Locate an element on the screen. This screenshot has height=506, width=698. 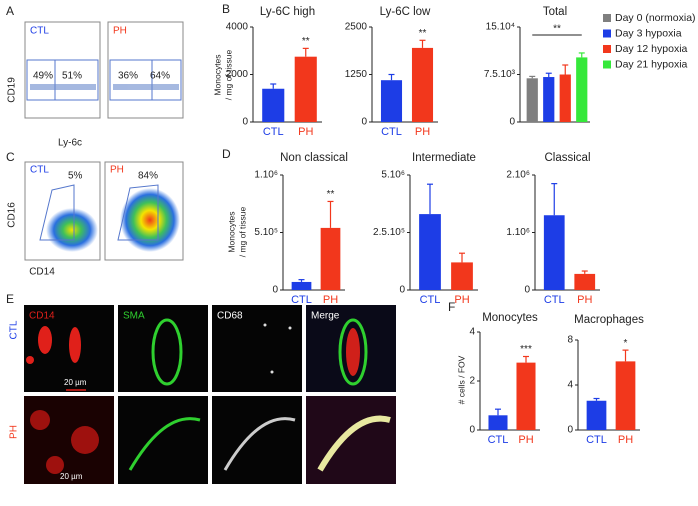
gate-value: 51% is located at coordinates (72, 76).